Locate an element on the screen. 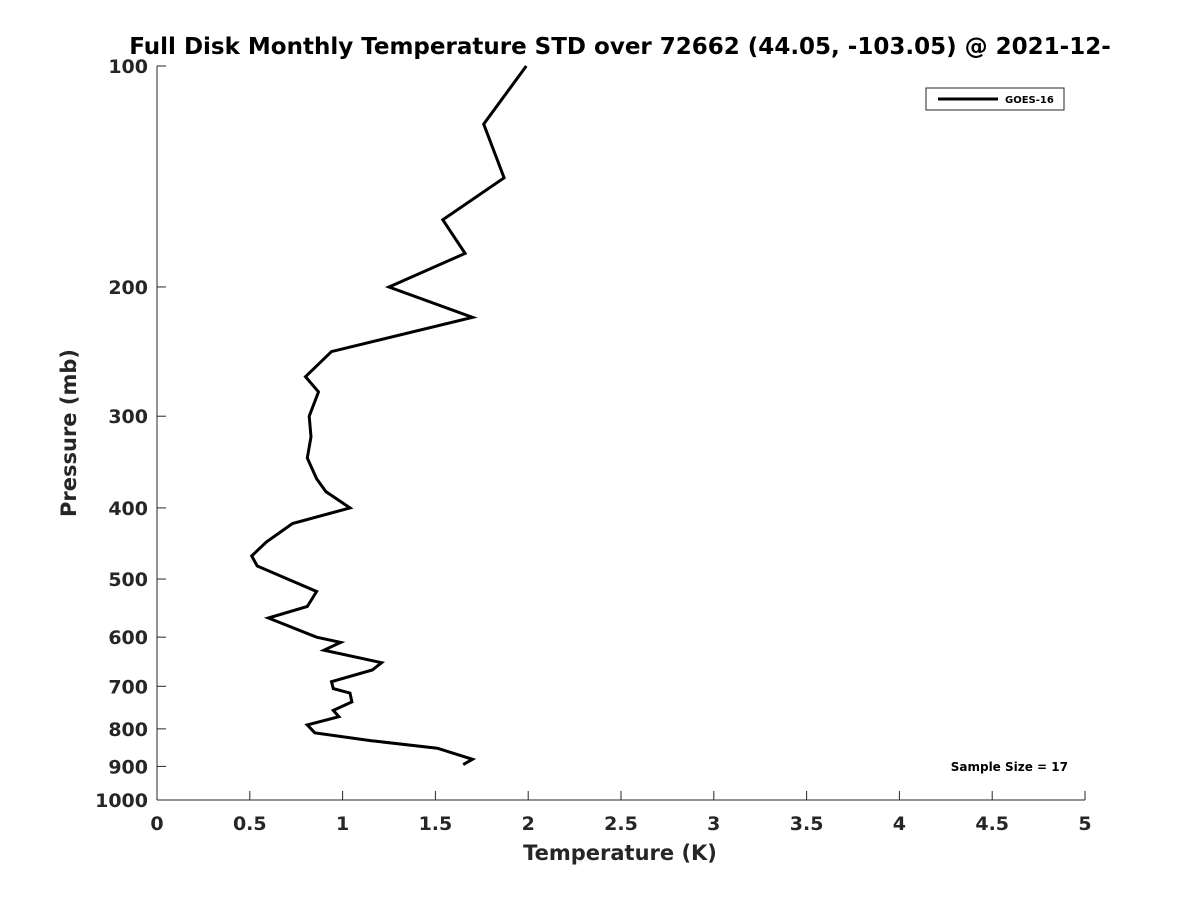 Image resolution: width=1200 pixels, height=904 pixels. y-tick-label: 500 is located at coordinates (128, 580).